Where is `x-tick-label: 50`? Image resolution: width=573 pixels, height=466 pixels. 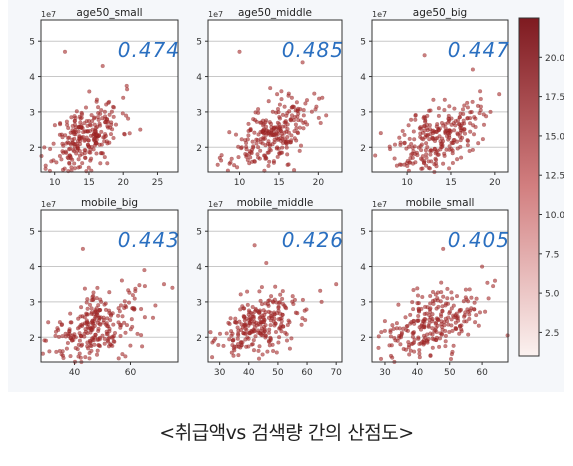
x-tick-label: 50 is located at coordinates (278, 373).